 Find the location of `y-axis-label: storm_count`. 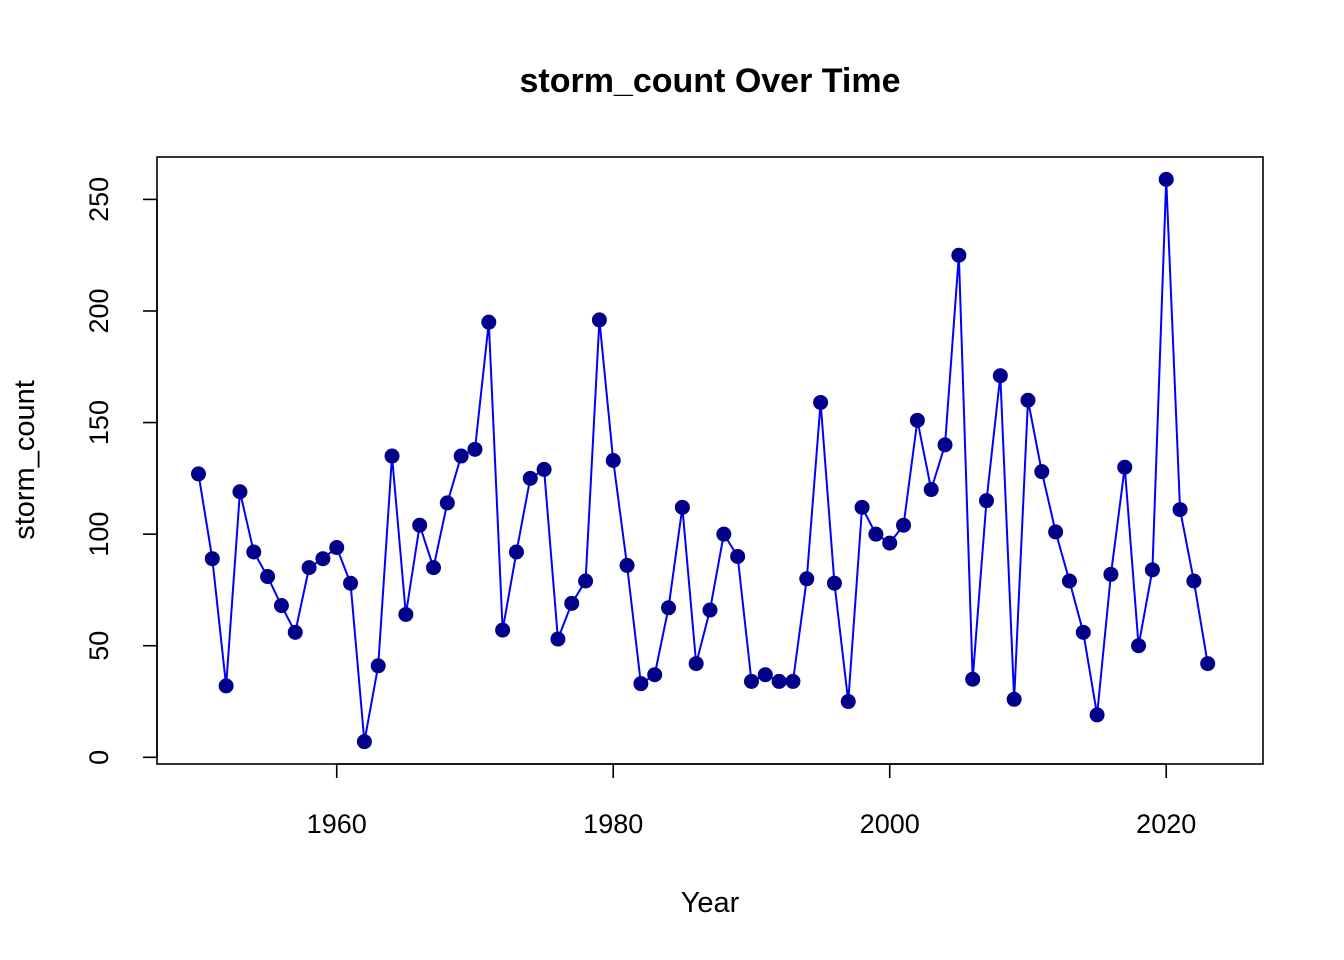

y-axis-label: storm_count is located at coordinates (25, 460).